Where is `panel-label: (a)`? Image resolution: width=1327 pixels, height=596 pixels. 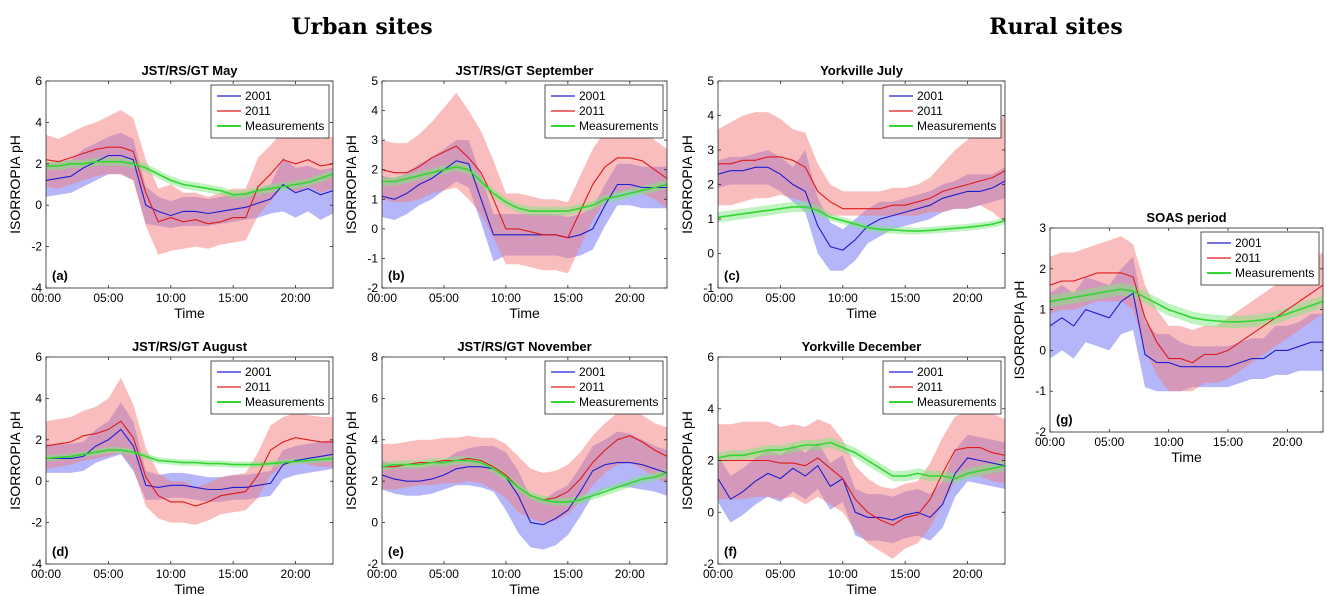
panel-label: (a) is located at coordinates (60, 275).